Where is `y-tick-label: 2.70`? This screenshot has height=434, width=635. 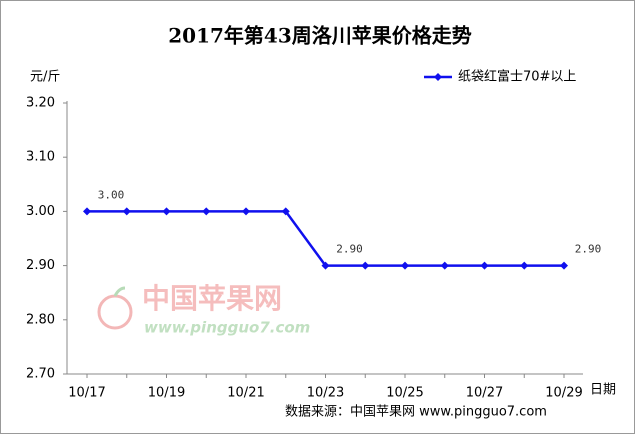
y-tick-label: 2.70 is located at coordinates (40, 374).